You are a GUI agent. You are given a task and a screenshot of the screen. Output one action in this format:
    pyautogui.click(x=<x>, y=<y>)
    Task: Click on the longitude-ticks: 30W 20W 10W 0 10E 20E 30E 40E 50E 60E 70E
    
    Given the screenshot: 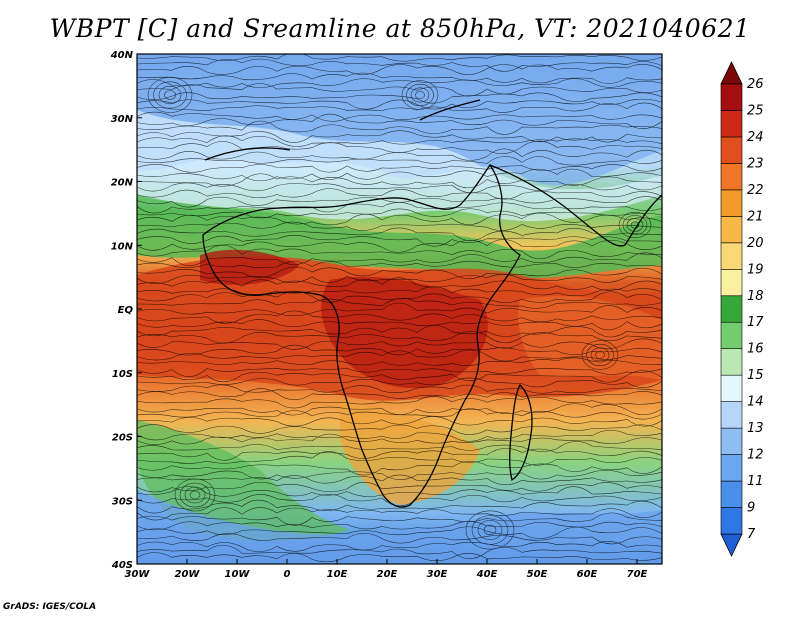 What is the action you would take?
    pyautogui.click(x=386, y=569)
    